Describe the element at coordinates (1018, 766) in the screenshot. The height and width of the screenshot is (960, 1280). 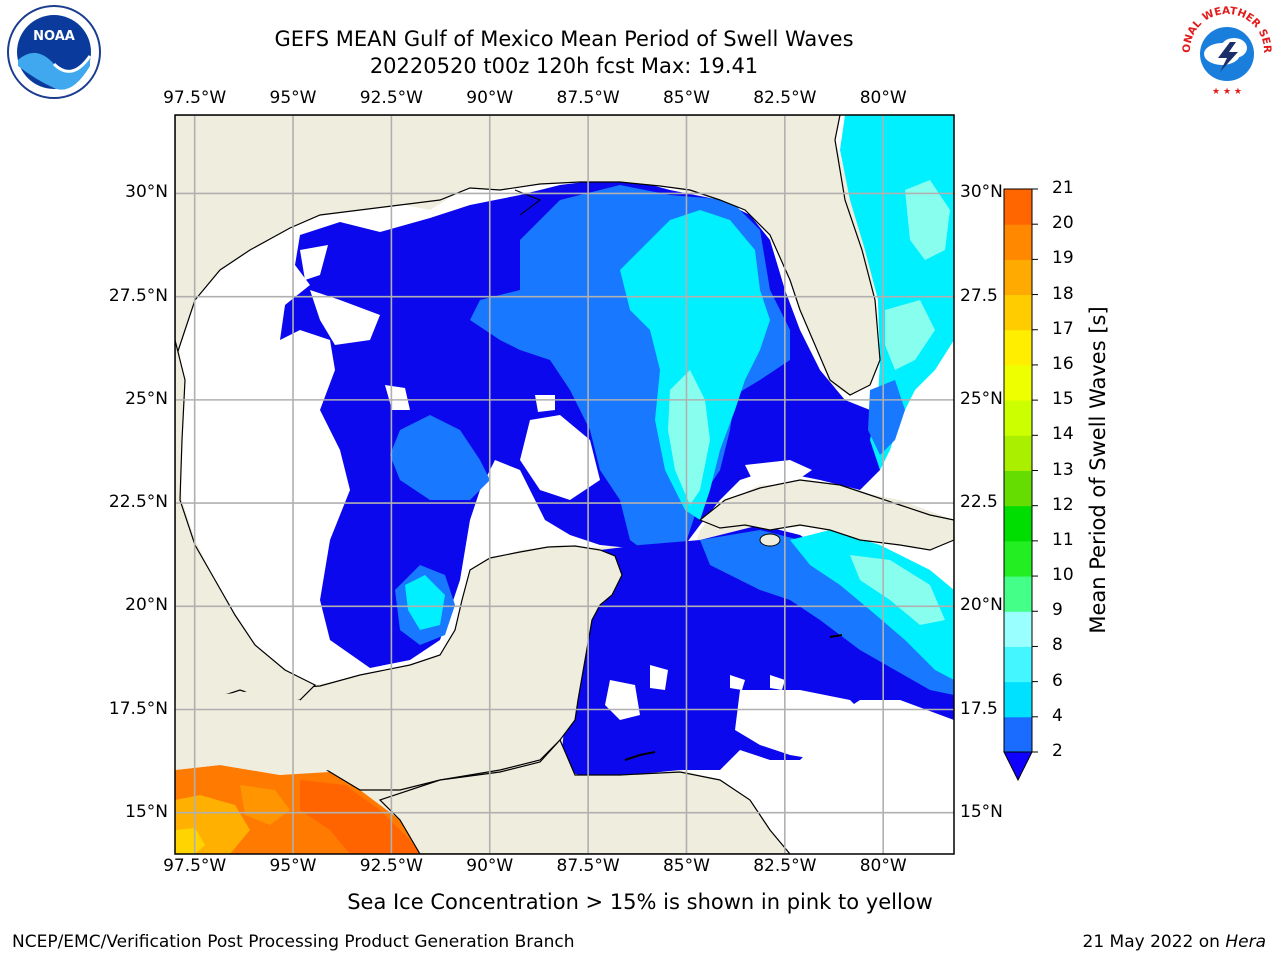
I see `colorbar-extend-min` at that location.